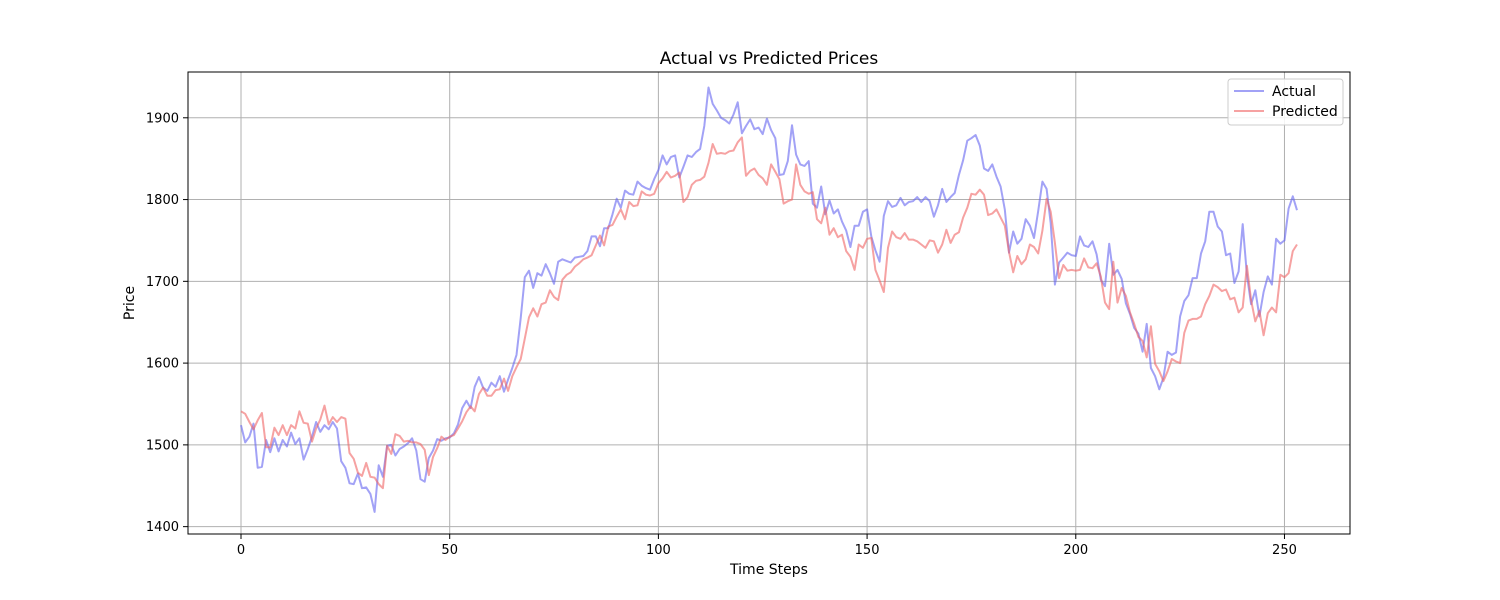  What do you see at coordinates (449, 550) in the screenshot?
I see `x-tick-label: 50` at bounding box center [449, 550].